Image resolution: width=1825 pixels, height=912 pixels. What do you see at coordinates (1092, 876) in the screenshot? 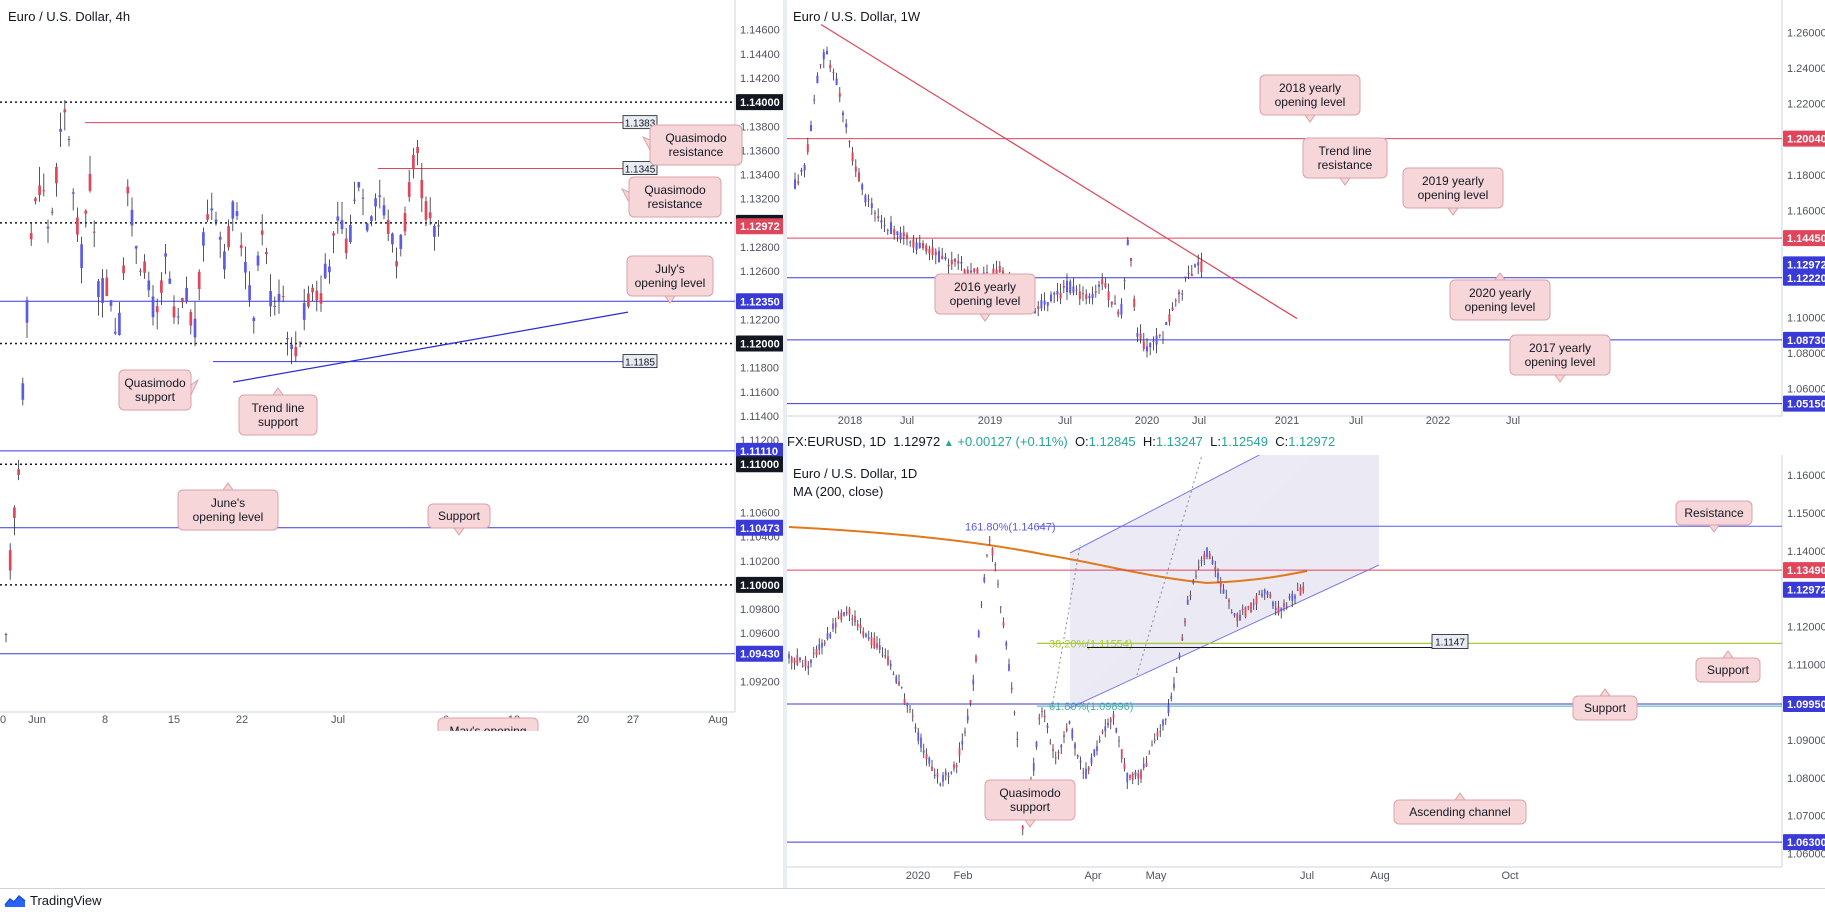
I see `x-tick-label: Apr` at bounding box center [1092, 876].